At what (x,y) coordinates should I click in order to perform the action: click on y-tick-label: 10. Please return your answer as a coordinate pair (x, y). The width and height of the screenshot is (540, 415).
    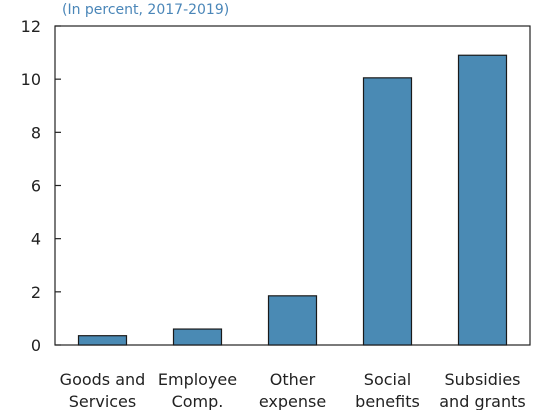
    Looking at the image, I should click on (31, 79).